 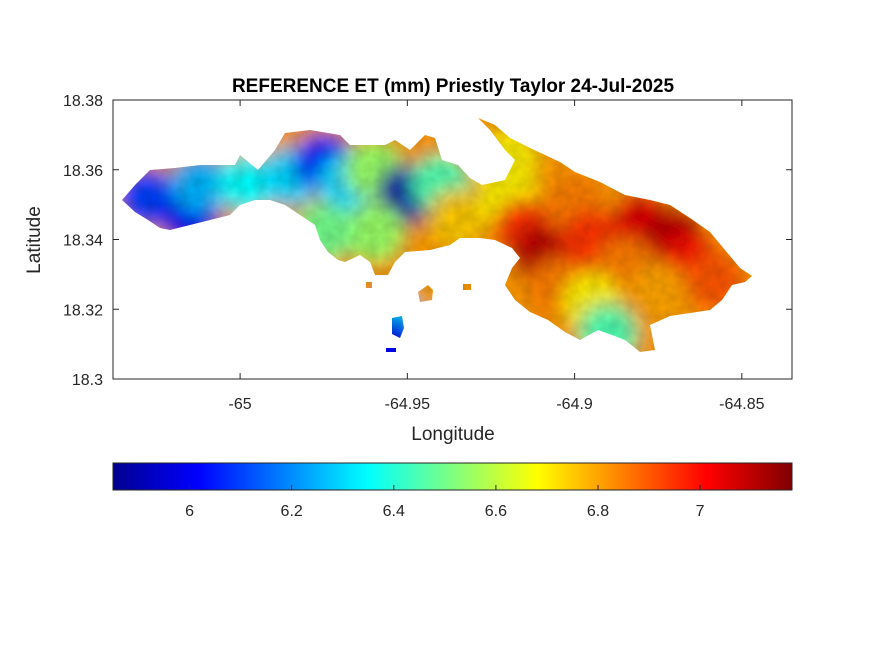 What do you see at coordinates (34, 240) in the screenshot?
I see `y-axis-label: Latitude` at bounding box center [34, 240].